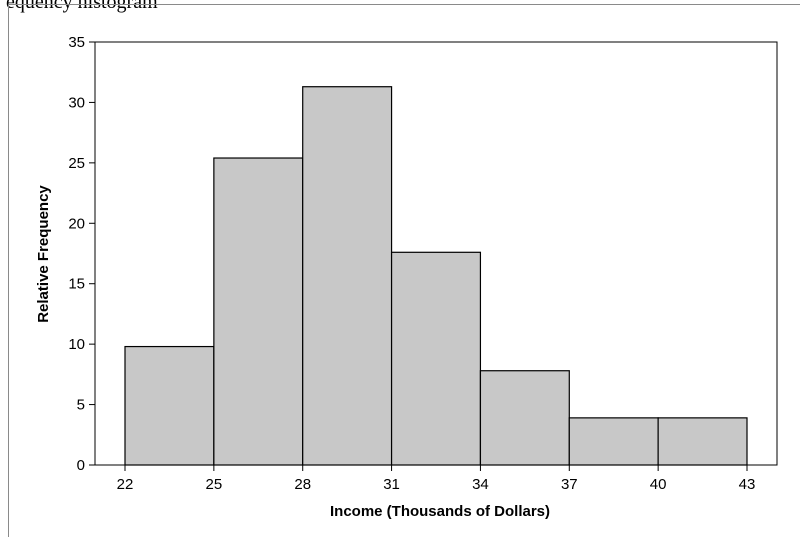  Describe the element at coordinates (440, 511) in the screenshot. I see `x-axis-title: Income (Thousands of Dollars)` at that location.